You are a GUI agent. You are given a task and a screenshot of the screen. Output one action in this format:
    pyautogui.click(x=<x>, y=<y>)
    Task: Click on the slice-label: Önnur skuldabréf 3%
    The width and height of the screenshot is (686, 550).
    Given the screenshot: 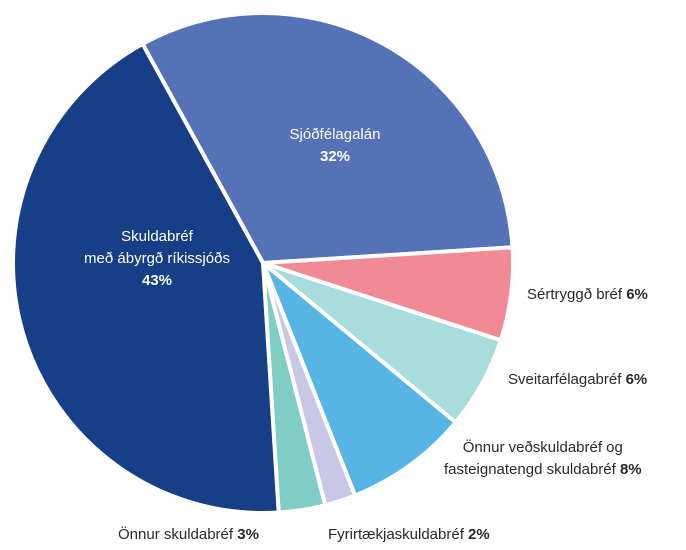 What is the action you would take?
    pyautogui.click(x=188, y=535)
    